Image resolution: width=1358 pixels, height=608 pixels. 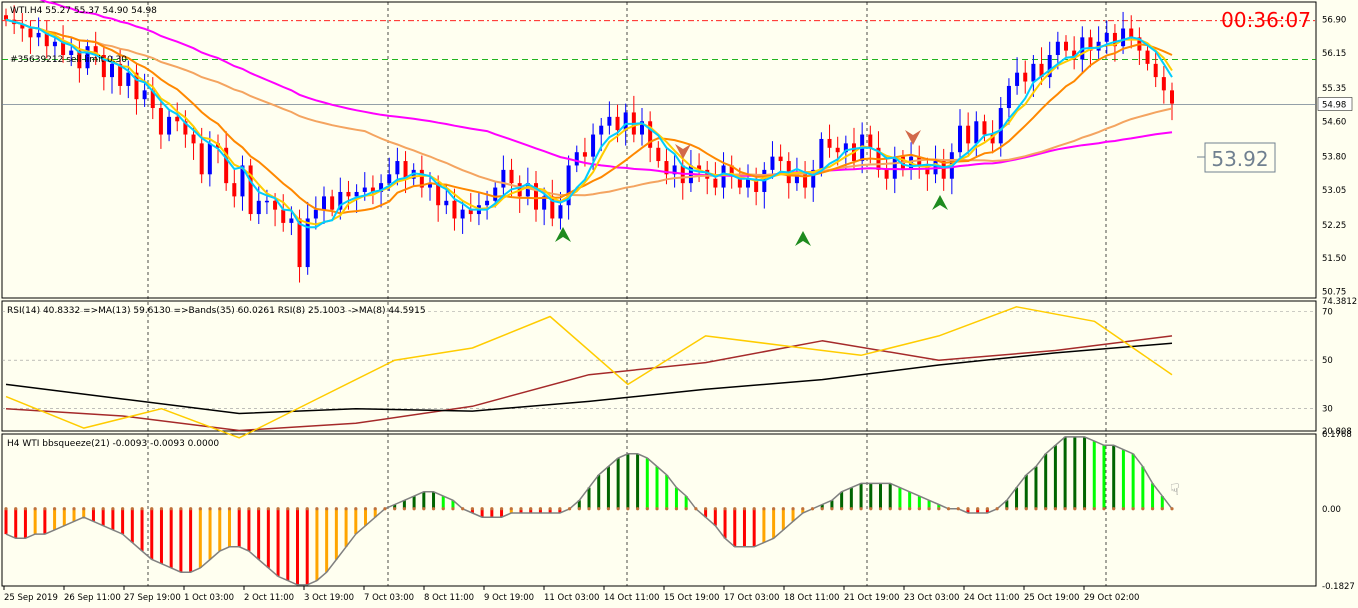 What do you see at coordinates (1327, 410) in the screenshot?
I see `rsi-tick-label: 30` at bounding box center [1327, 410].